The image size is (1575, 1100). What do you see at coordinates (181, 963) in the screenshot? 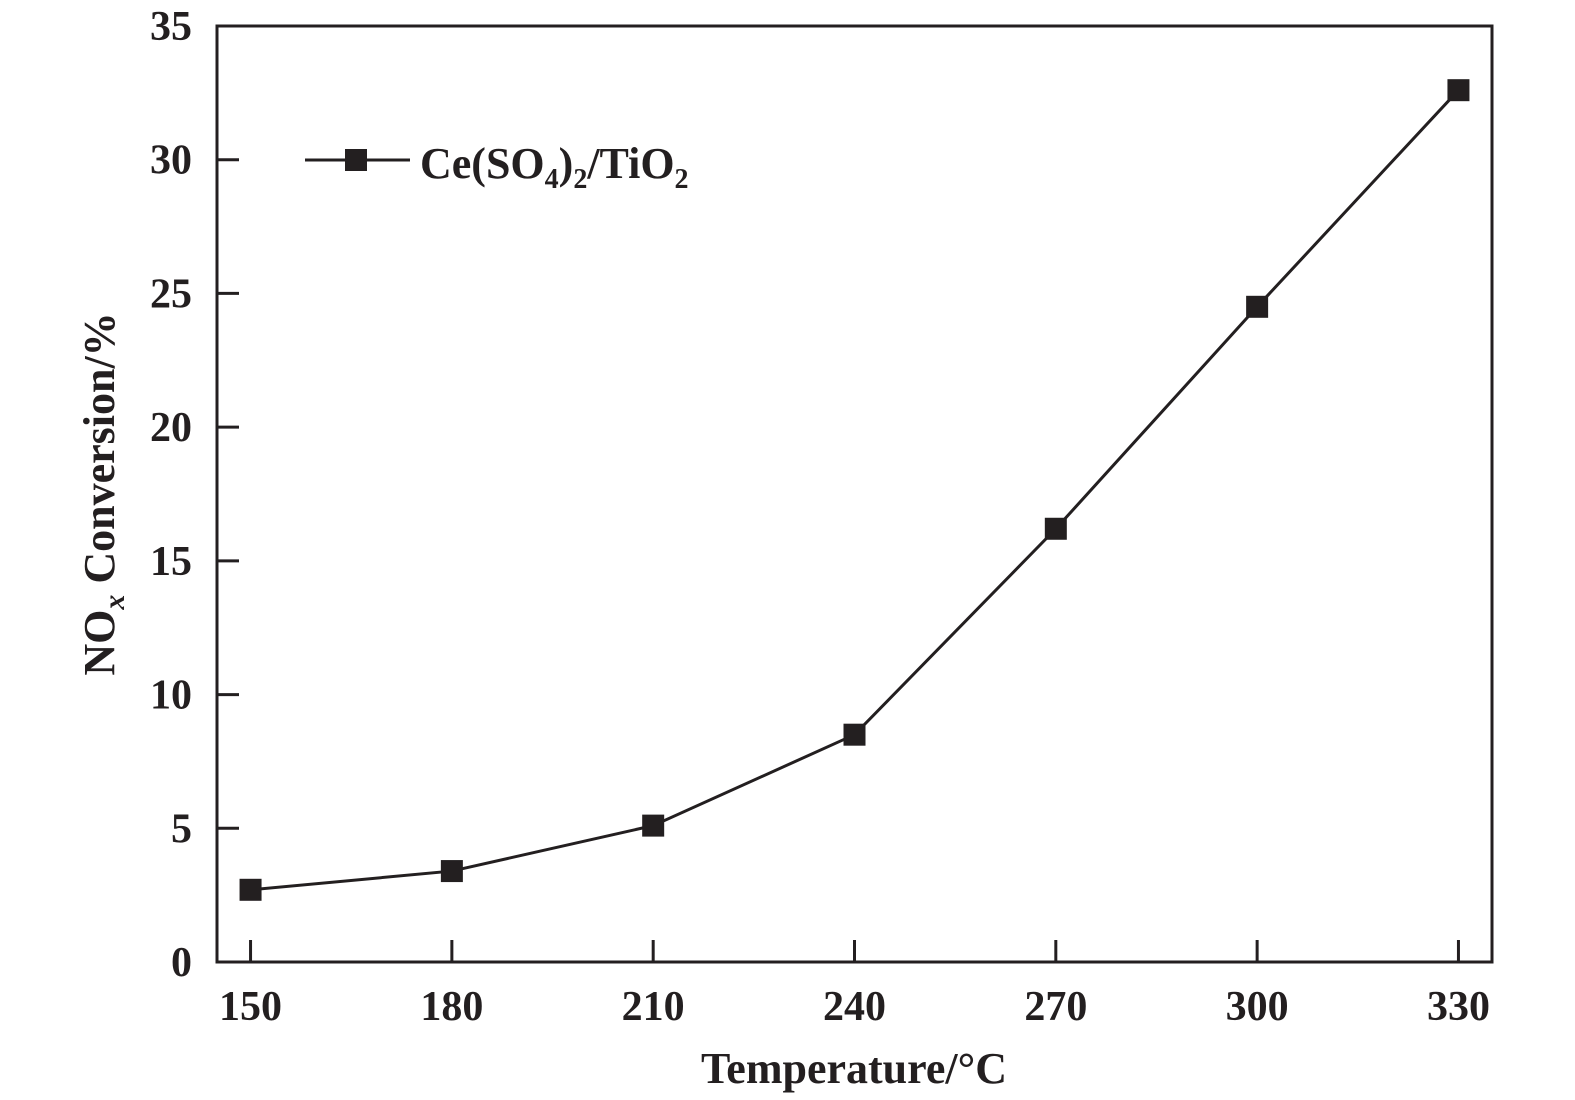
I see `y-tick-label-0: 0` at bounding box center [181, 963].